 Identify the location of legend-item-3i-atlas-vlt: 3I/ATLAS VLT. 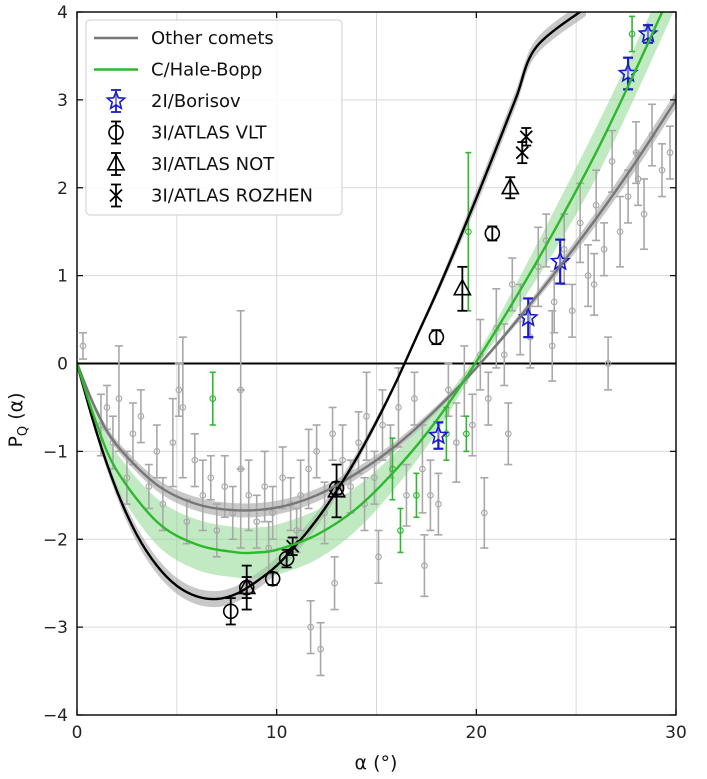
(188, 132).